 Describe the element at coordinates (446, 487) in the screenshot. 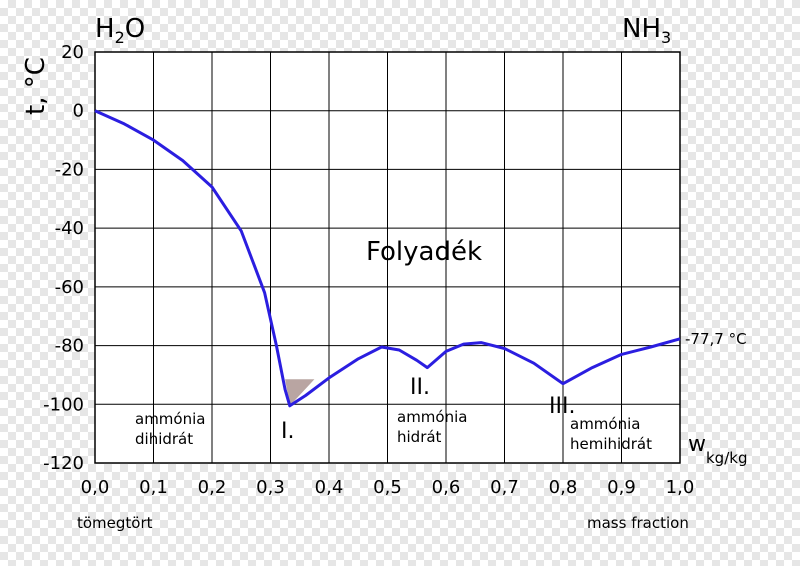

I see `x-tick-label: 0,6` at that location.